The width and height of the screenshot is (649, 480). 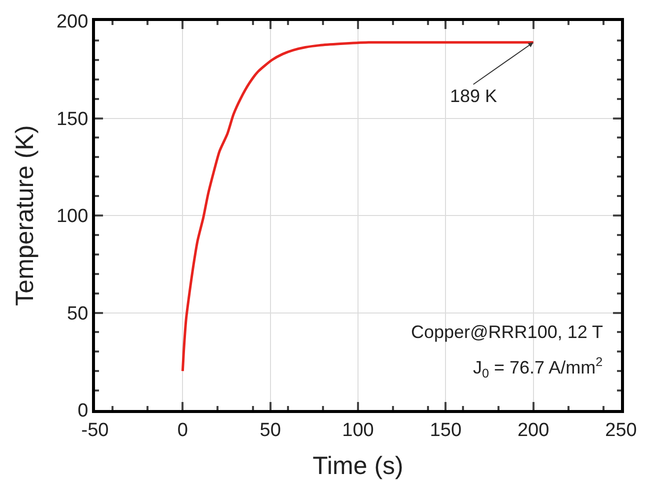 I want to click on y-tick-label: 150, so click(x=72, y=119).